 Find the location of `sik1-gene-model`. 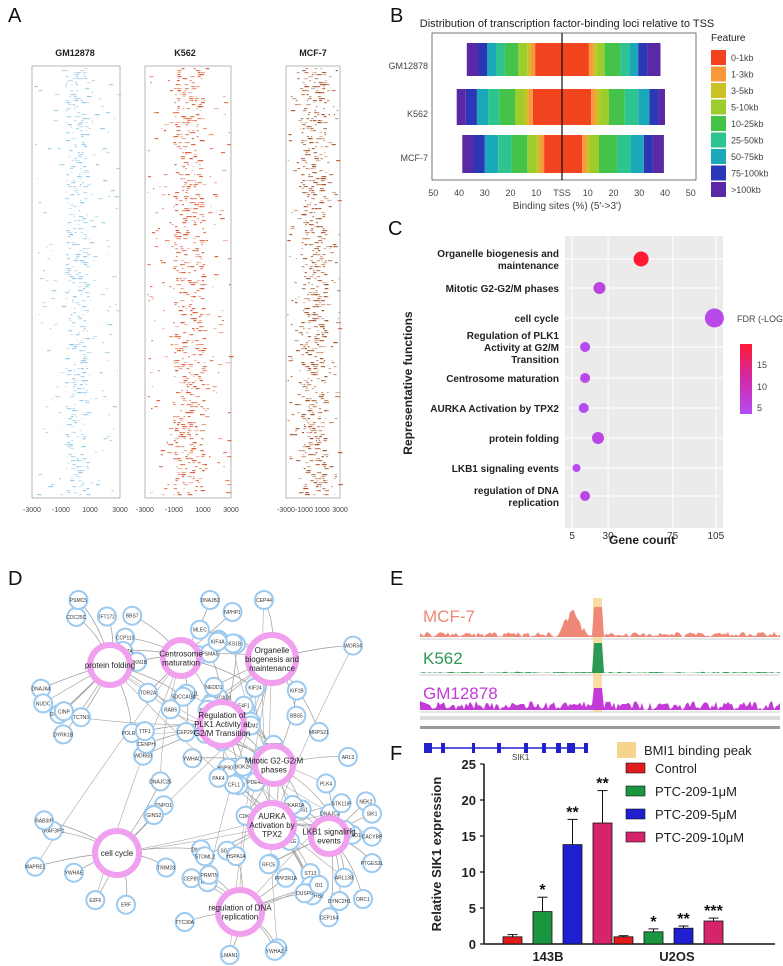

sik1-gene-model is located at coordinates (506, 748).